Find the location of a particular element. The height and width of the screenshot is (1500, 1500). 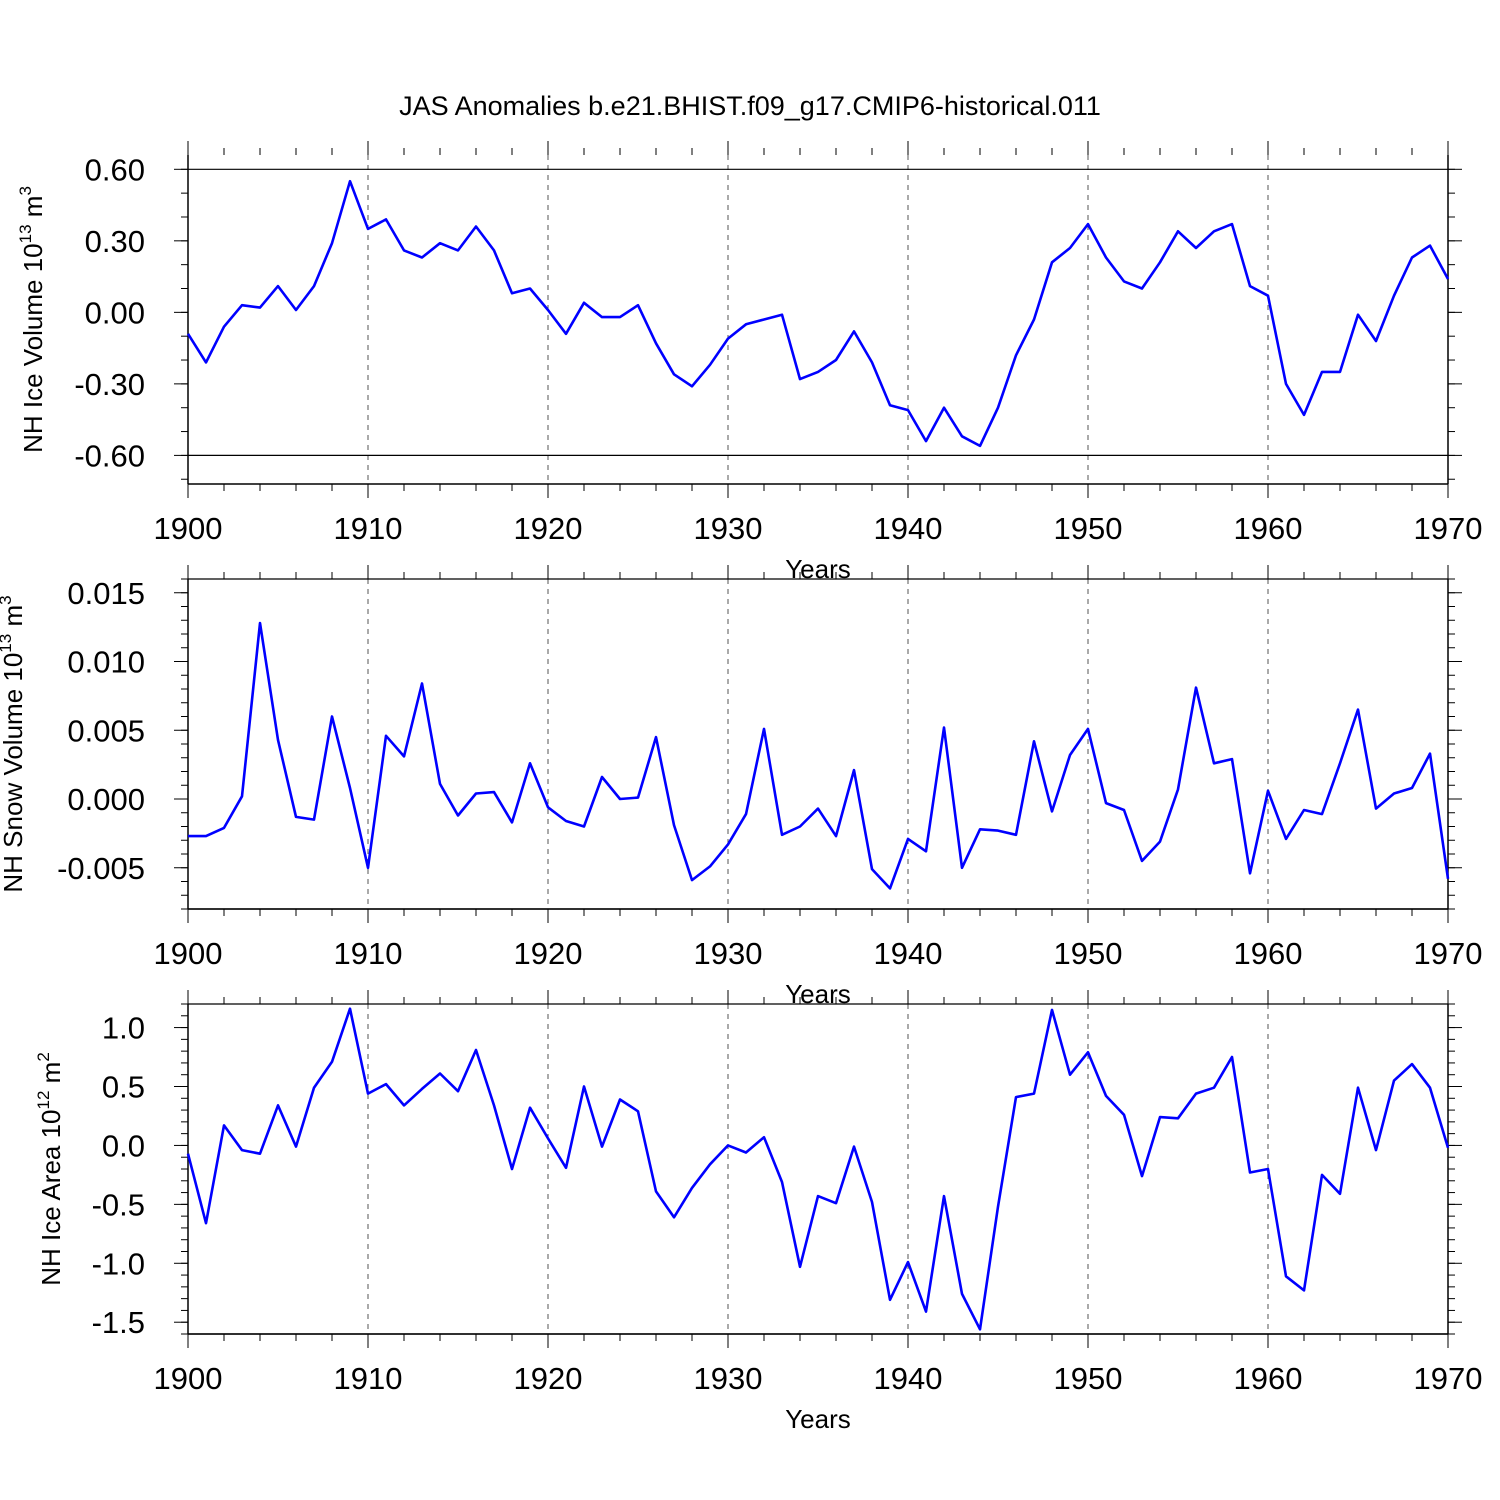

y-tick-label: 0.0 is located at coordinates (123, 1145).